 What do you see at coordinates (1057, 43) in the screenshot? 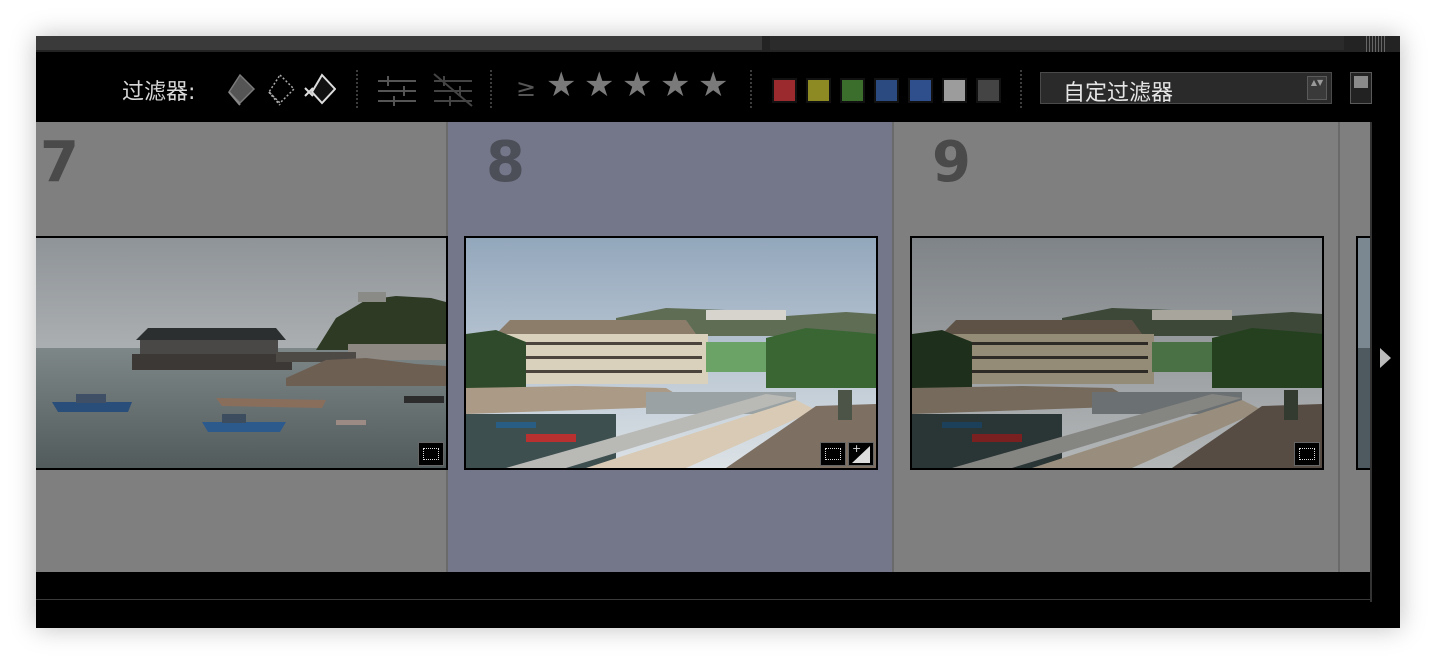
I see `top-strip-right` at bounding box center [1057, 43].